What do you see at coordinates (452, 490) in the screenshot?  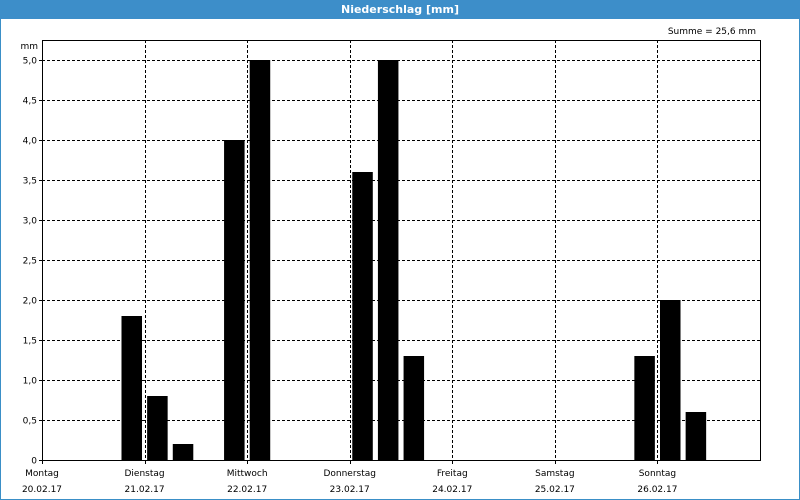 I see `x-date-label: 24.02.17` at bounding box center [452, 490].